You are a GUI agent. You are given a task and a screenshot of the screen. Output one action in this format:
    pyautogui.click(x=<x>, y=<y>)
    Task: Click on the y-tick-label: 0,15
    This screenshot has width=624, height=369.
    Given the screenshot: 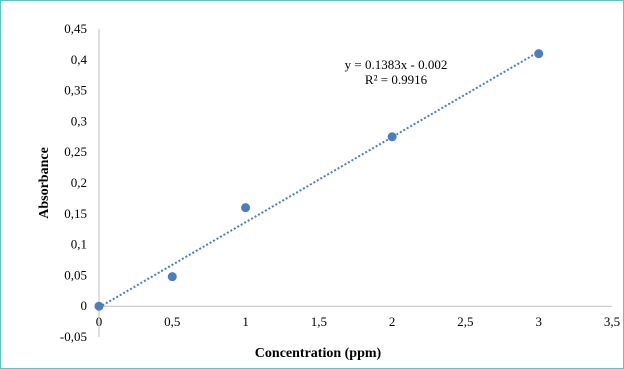 What is the action you would take?
    pyautogui.click(x=75, y=213)
    